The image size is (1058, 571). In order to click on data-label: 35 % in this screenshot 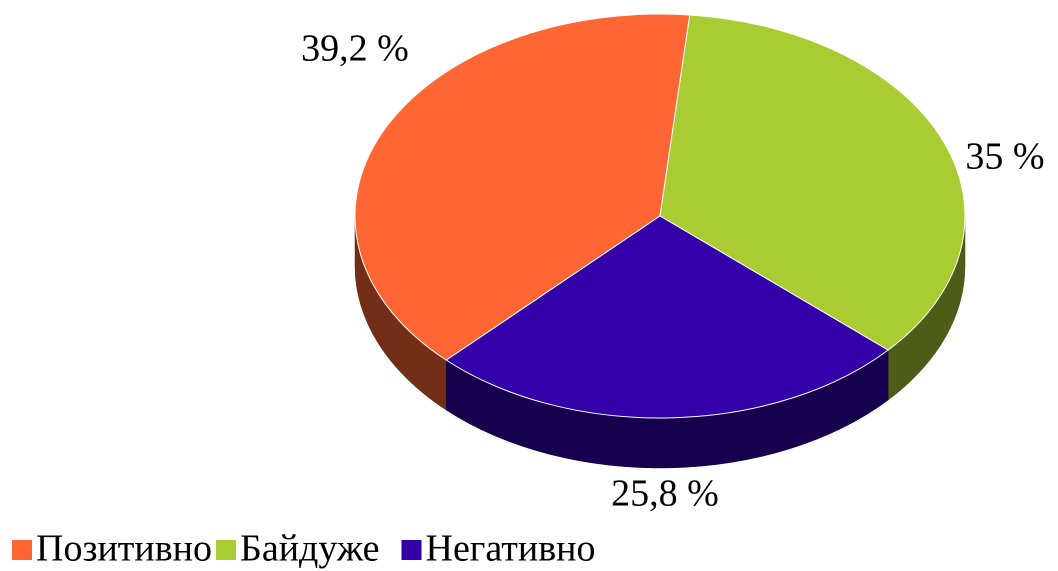, I will do `click(1004, 157)`.